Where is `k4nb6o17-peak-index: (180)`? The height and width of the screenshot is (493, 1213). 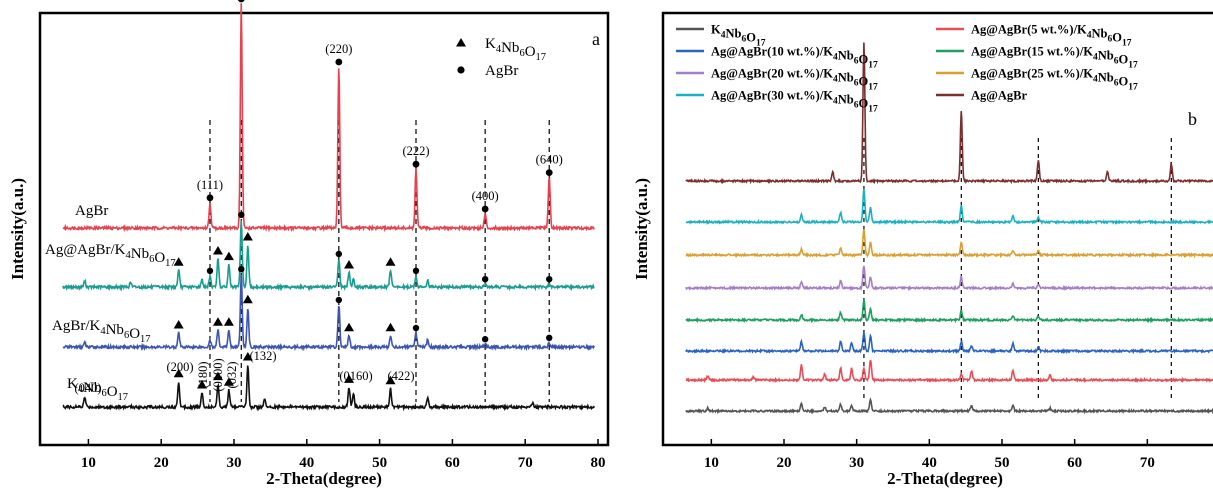 k4nb6o17-peak-index: (180) is located at coordinates (203, 374).